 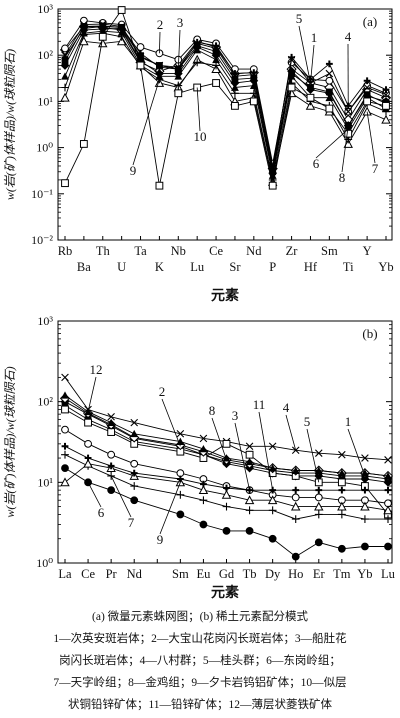 I want to click on panel-b-series-label-11: 11, so click(x=259, y=404).